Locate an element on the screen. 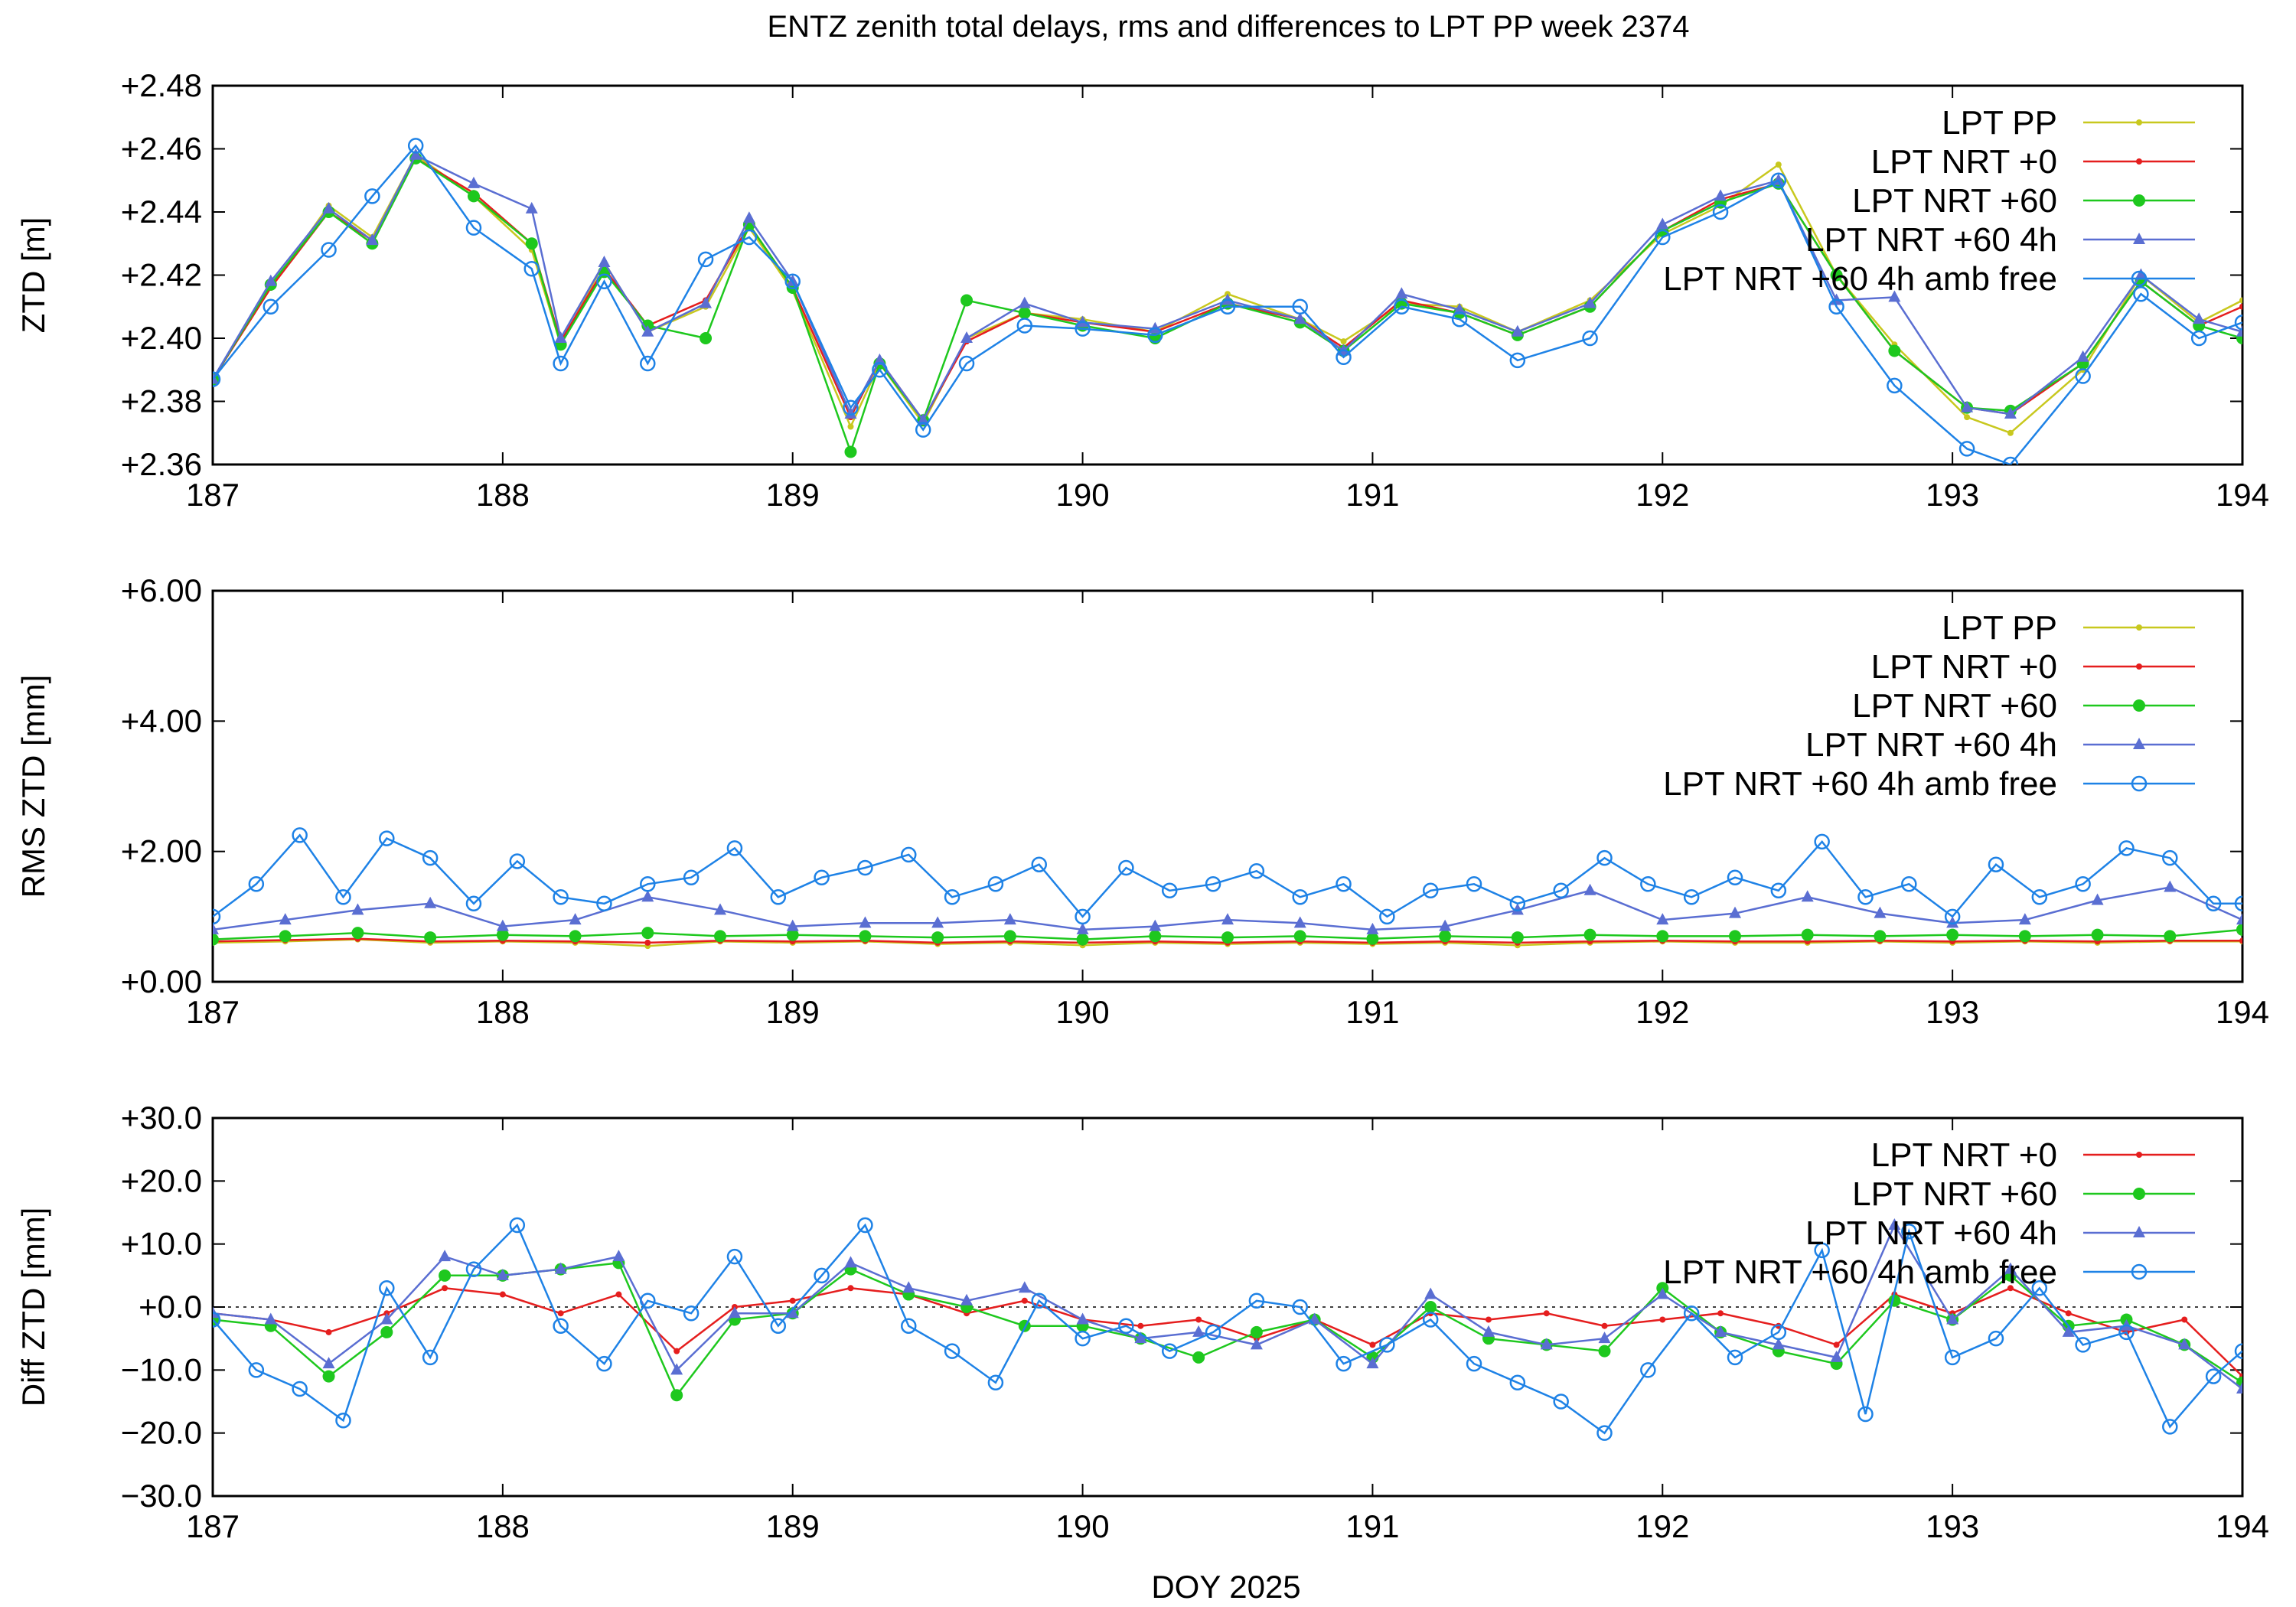  series-lpt-nrt-60-4h-amb-free is located at coordinates (1227, 876).